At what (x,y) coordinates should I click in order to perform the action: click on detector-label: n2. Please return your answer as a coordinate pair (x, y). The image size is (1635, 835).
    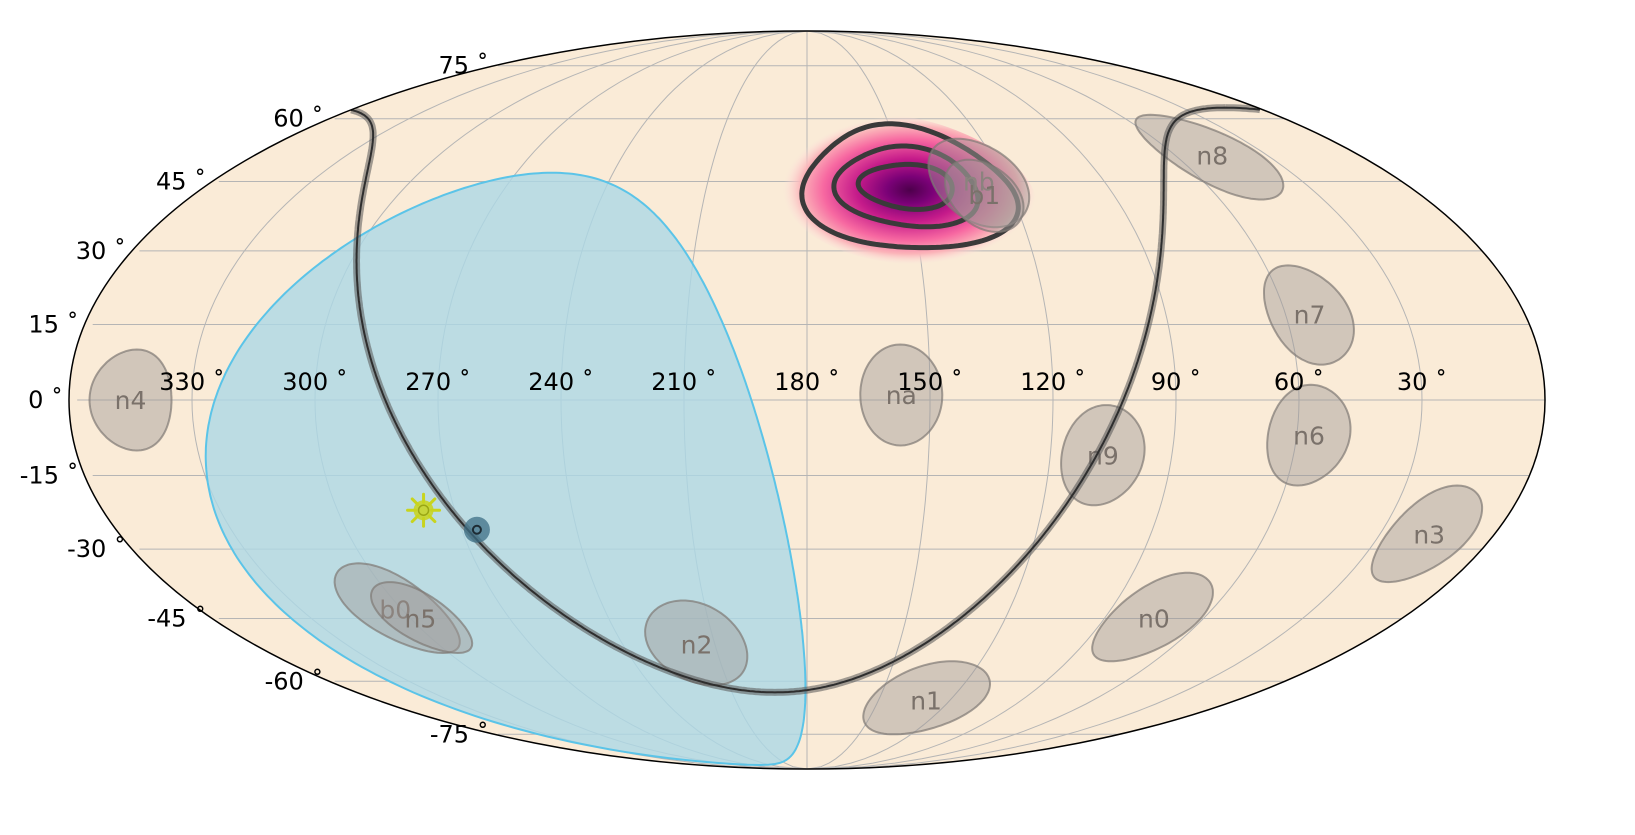
    Looking at the image, I should click on (697, 645).